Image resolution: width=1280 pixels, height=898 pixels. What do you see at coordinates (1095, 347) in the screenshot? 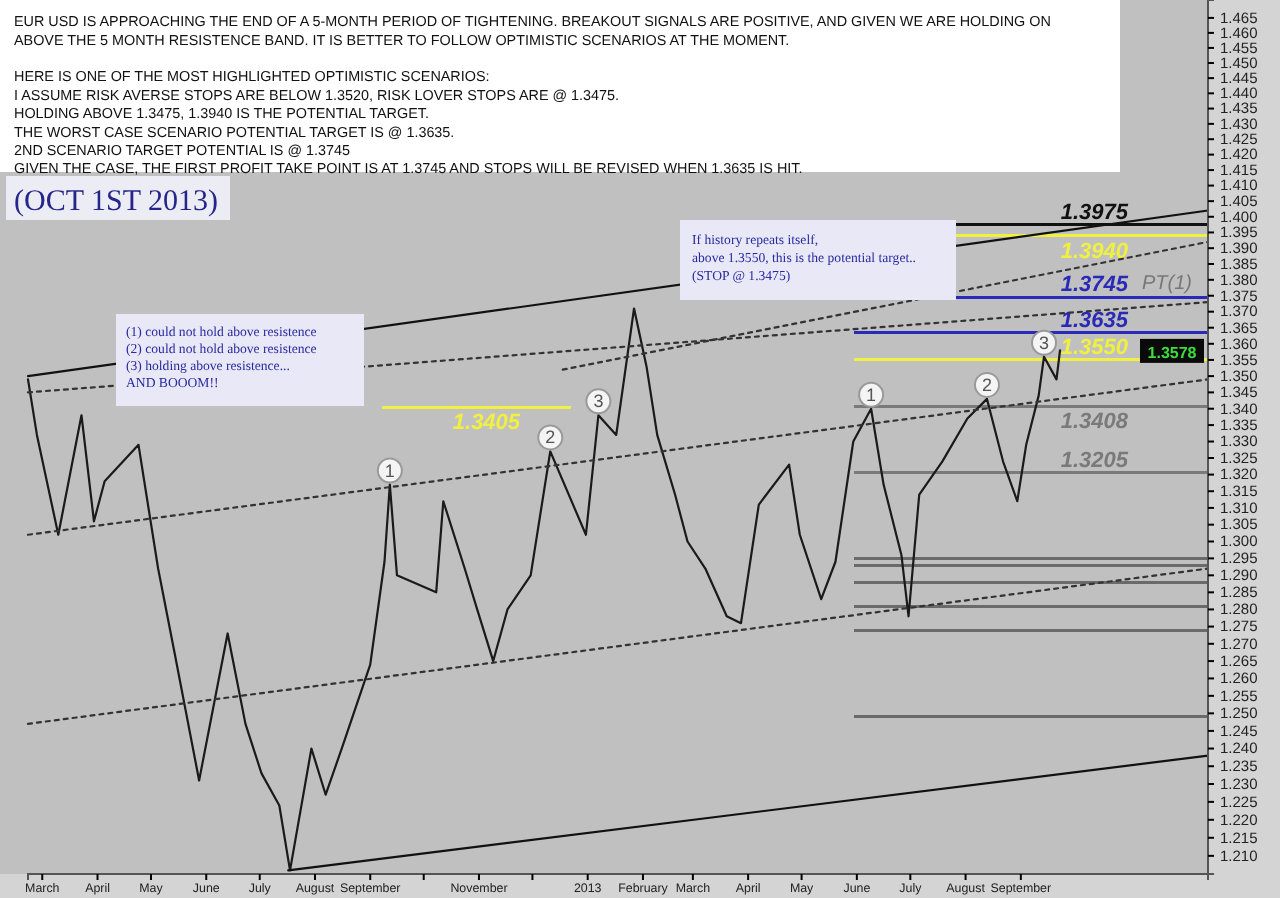
I see `ref-line-label: 1.3550` at bounding box center [1095, 347].